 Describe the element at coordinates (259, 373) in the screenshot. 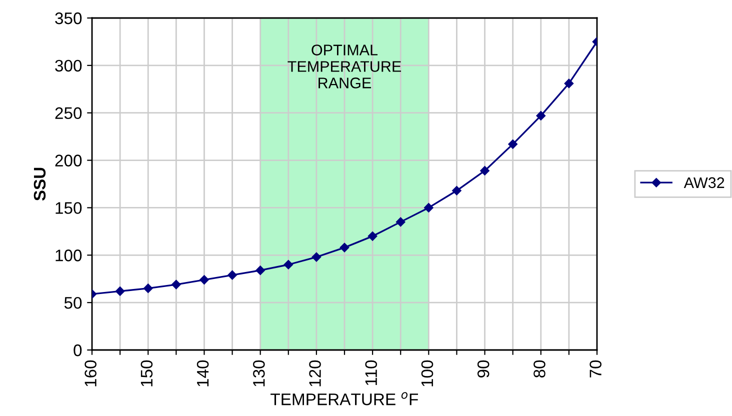

I see `x-tick-label: 130` at that location.